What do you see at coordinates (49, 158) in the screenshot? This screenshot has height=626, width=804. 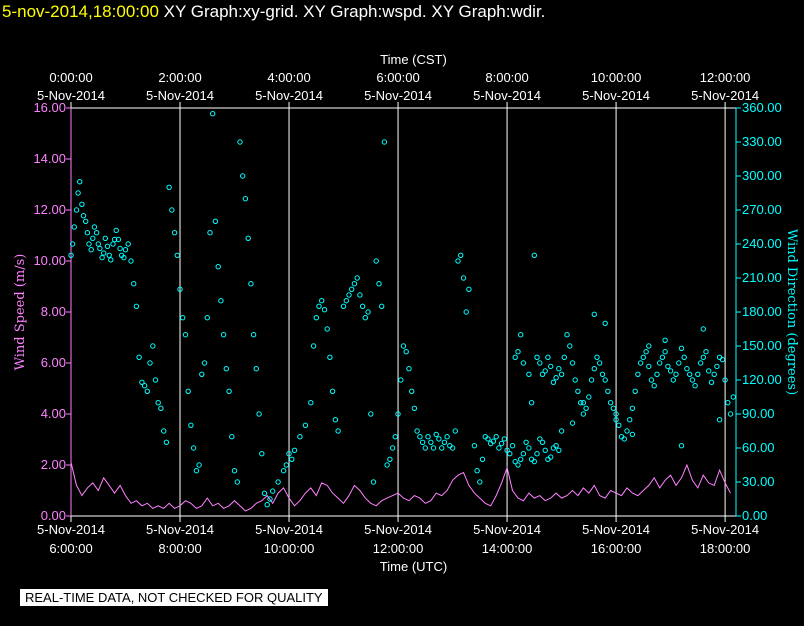 I see `left-tick-label-7: 14.00` at bounding box center [49, 158].